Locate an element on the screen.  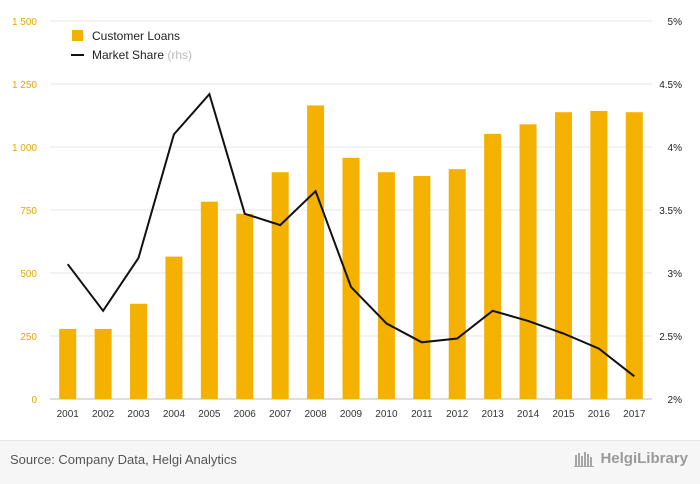
x-axis-tick-label: 2001 is located at coordinates (68, 414).